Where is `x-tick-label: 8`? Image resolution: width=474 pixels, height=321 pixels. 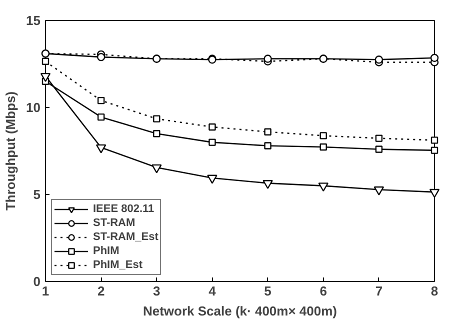 x-tick-label: 8 is located at coordinates (434, 291).